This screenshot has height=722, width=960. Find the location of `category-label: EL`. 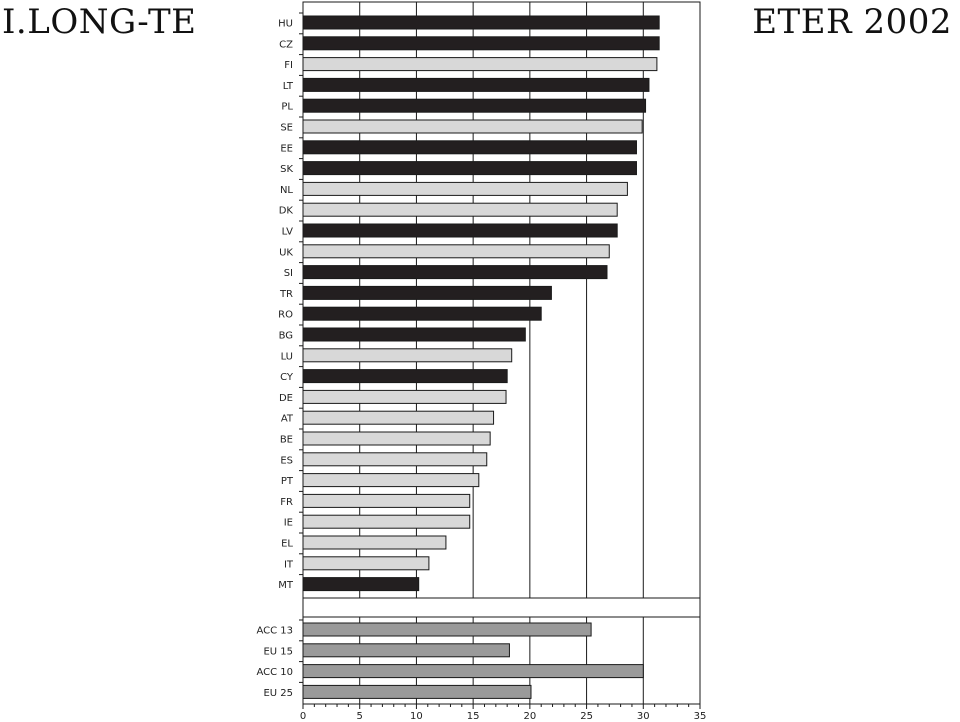

category-label: EL is located at coordinates (287, 544).